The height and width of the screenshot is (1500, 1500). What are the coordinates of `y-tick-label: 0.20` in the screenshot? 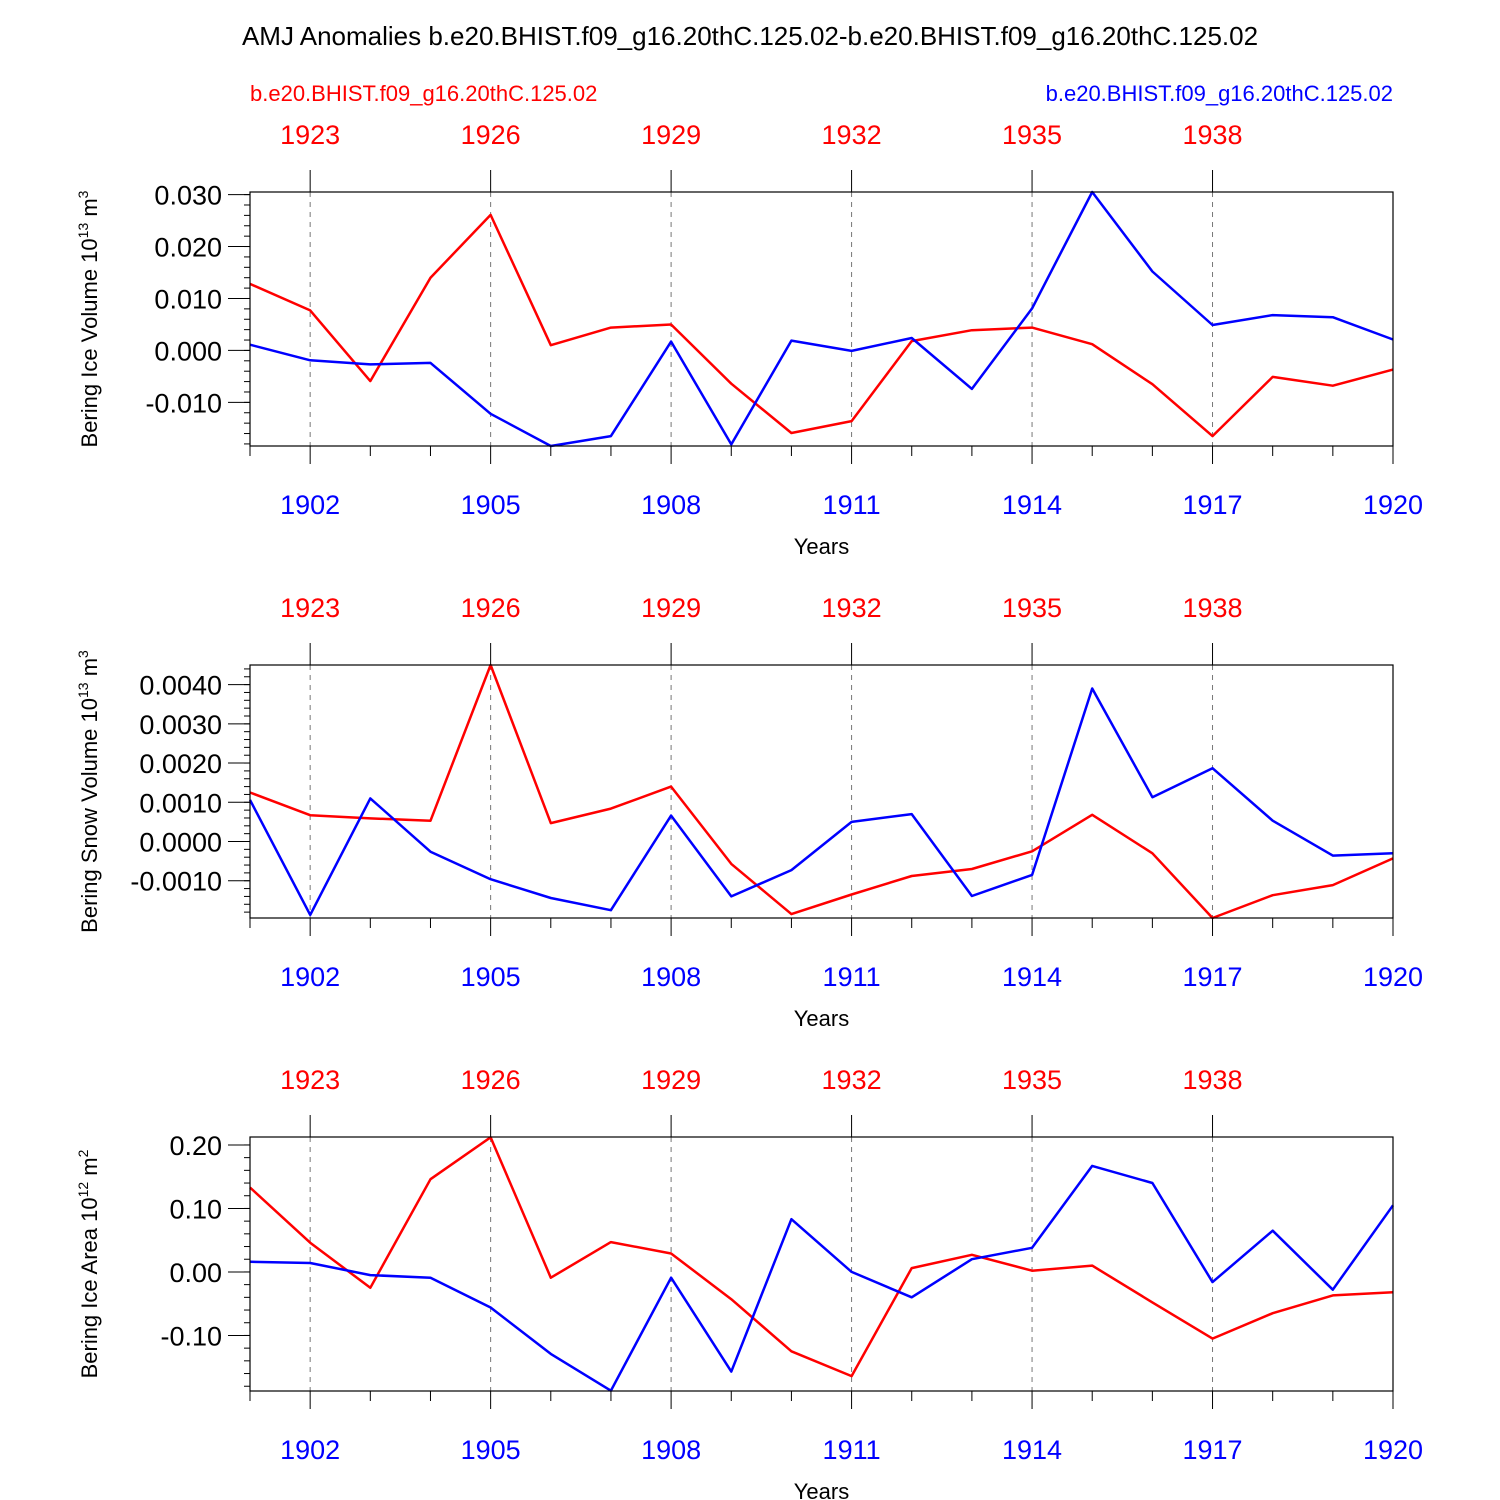 It's located at (195, 1146).